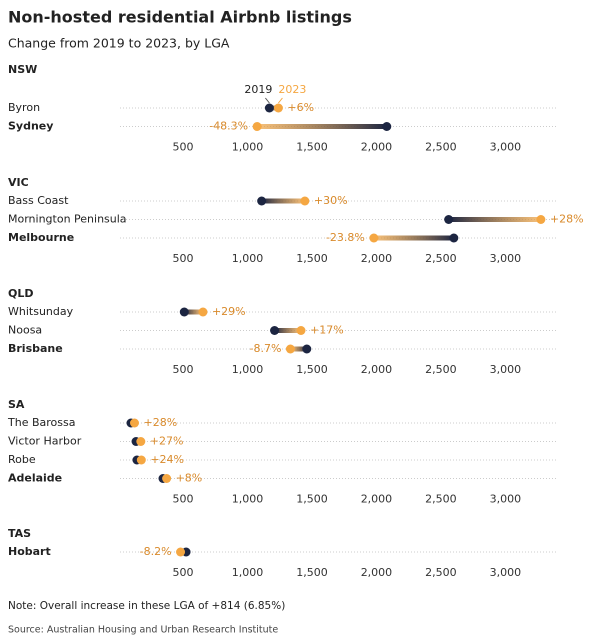 The image size is (609, 641). What do you see at coordinates (16, 404) in the screenshot?
I see `region-label: SA` at bounding box center [16, 404].